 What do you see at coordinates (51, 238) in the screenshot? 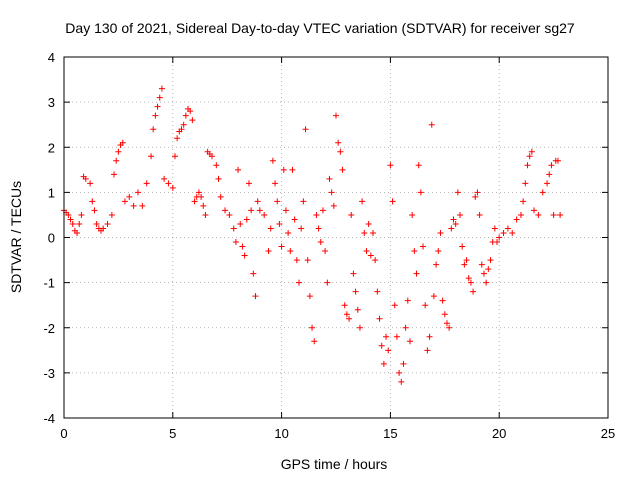
I see `y-tick-label: 0` at bounding box center [51, 238].